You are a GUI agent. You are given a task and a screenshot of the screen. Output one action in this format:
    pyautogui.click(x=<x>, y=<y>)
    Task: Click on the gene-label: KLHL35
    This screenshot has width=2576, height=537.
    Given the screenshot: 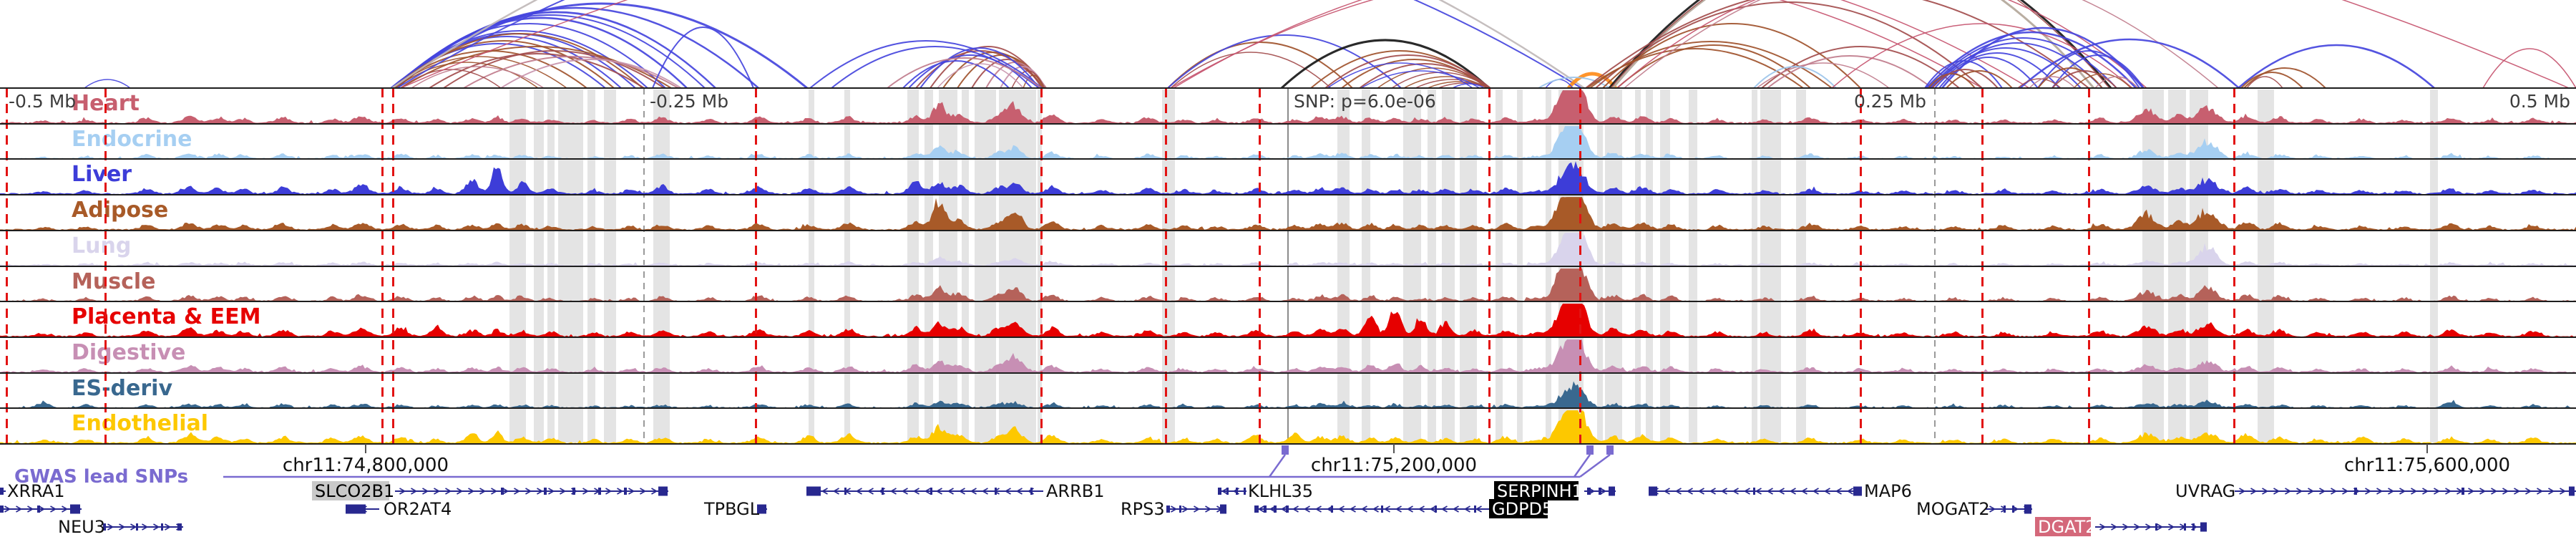 What is the action you would take?
    pyautogui.click(x=1280, y=491)
    